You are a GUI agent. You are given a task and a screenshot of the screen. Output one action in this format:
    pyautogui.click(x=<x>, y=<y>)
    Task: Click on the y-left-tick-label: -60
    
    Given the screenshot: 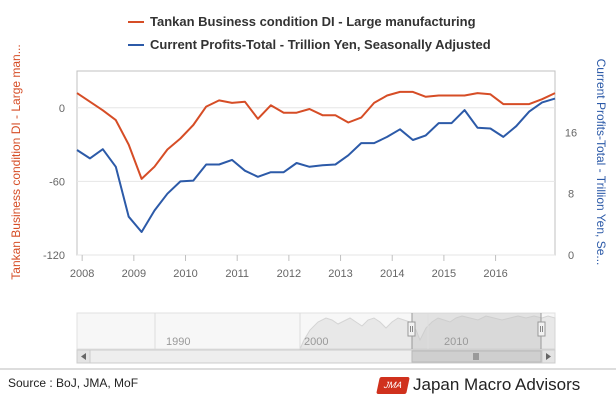 What is the action you would take?
    pyautogui.click(x=57, y=182)
    